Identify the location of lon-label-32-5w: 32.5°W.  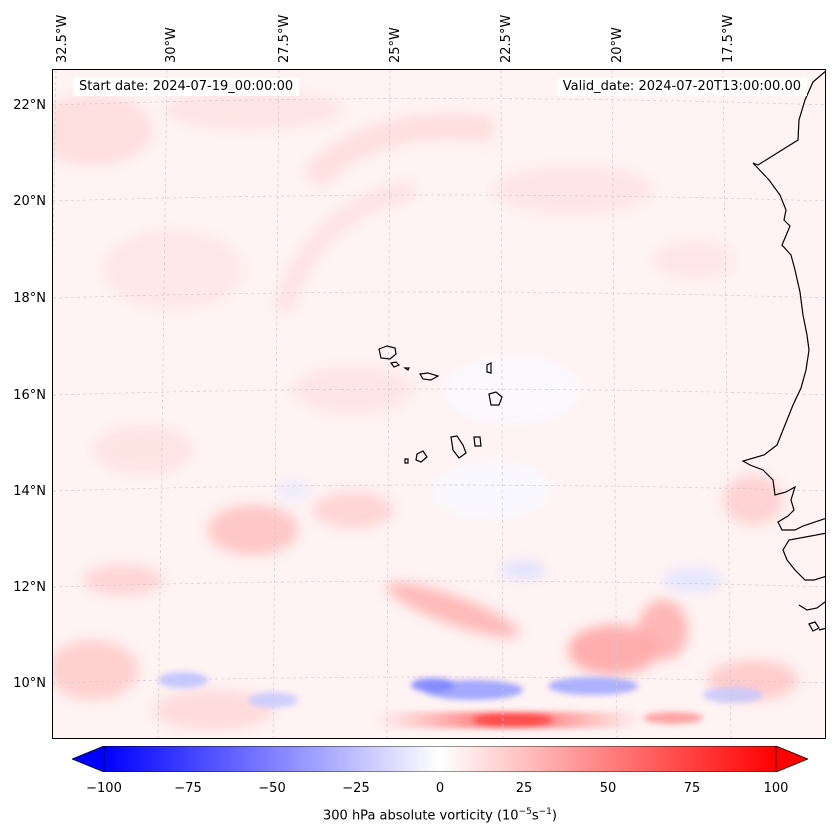
(62, 38).